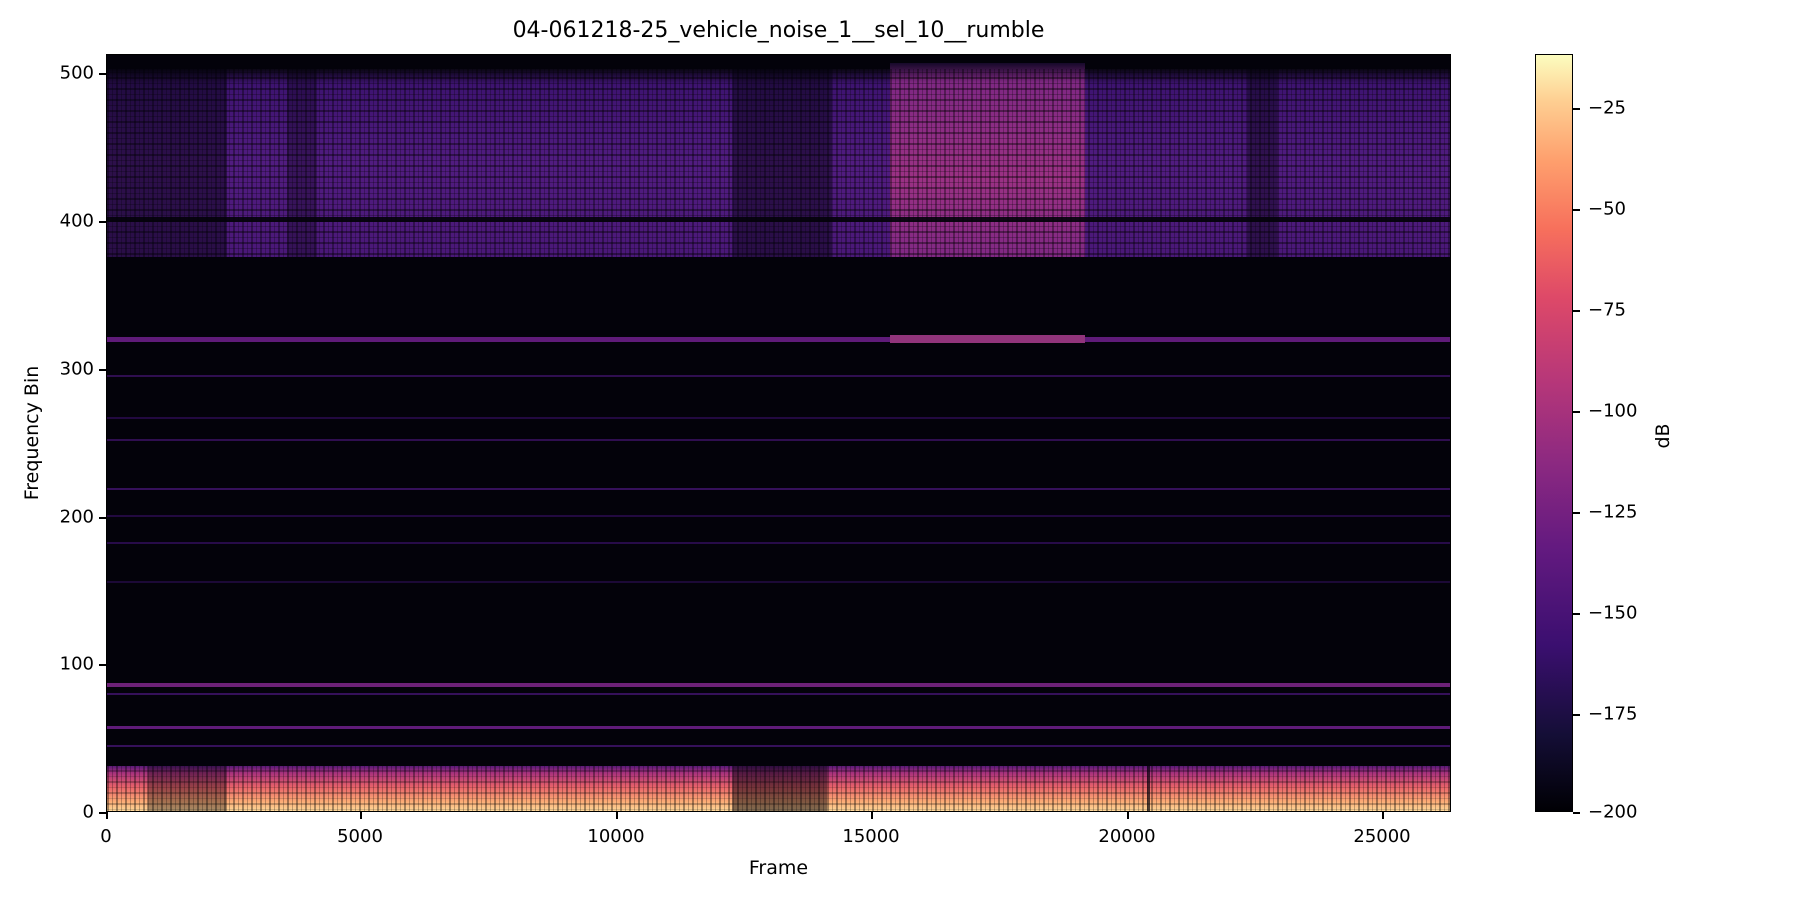  What do you see at coordinates (76, 517) in the screenshot?
I see `y-tick-label: 200` at bounding box center [76, 517].